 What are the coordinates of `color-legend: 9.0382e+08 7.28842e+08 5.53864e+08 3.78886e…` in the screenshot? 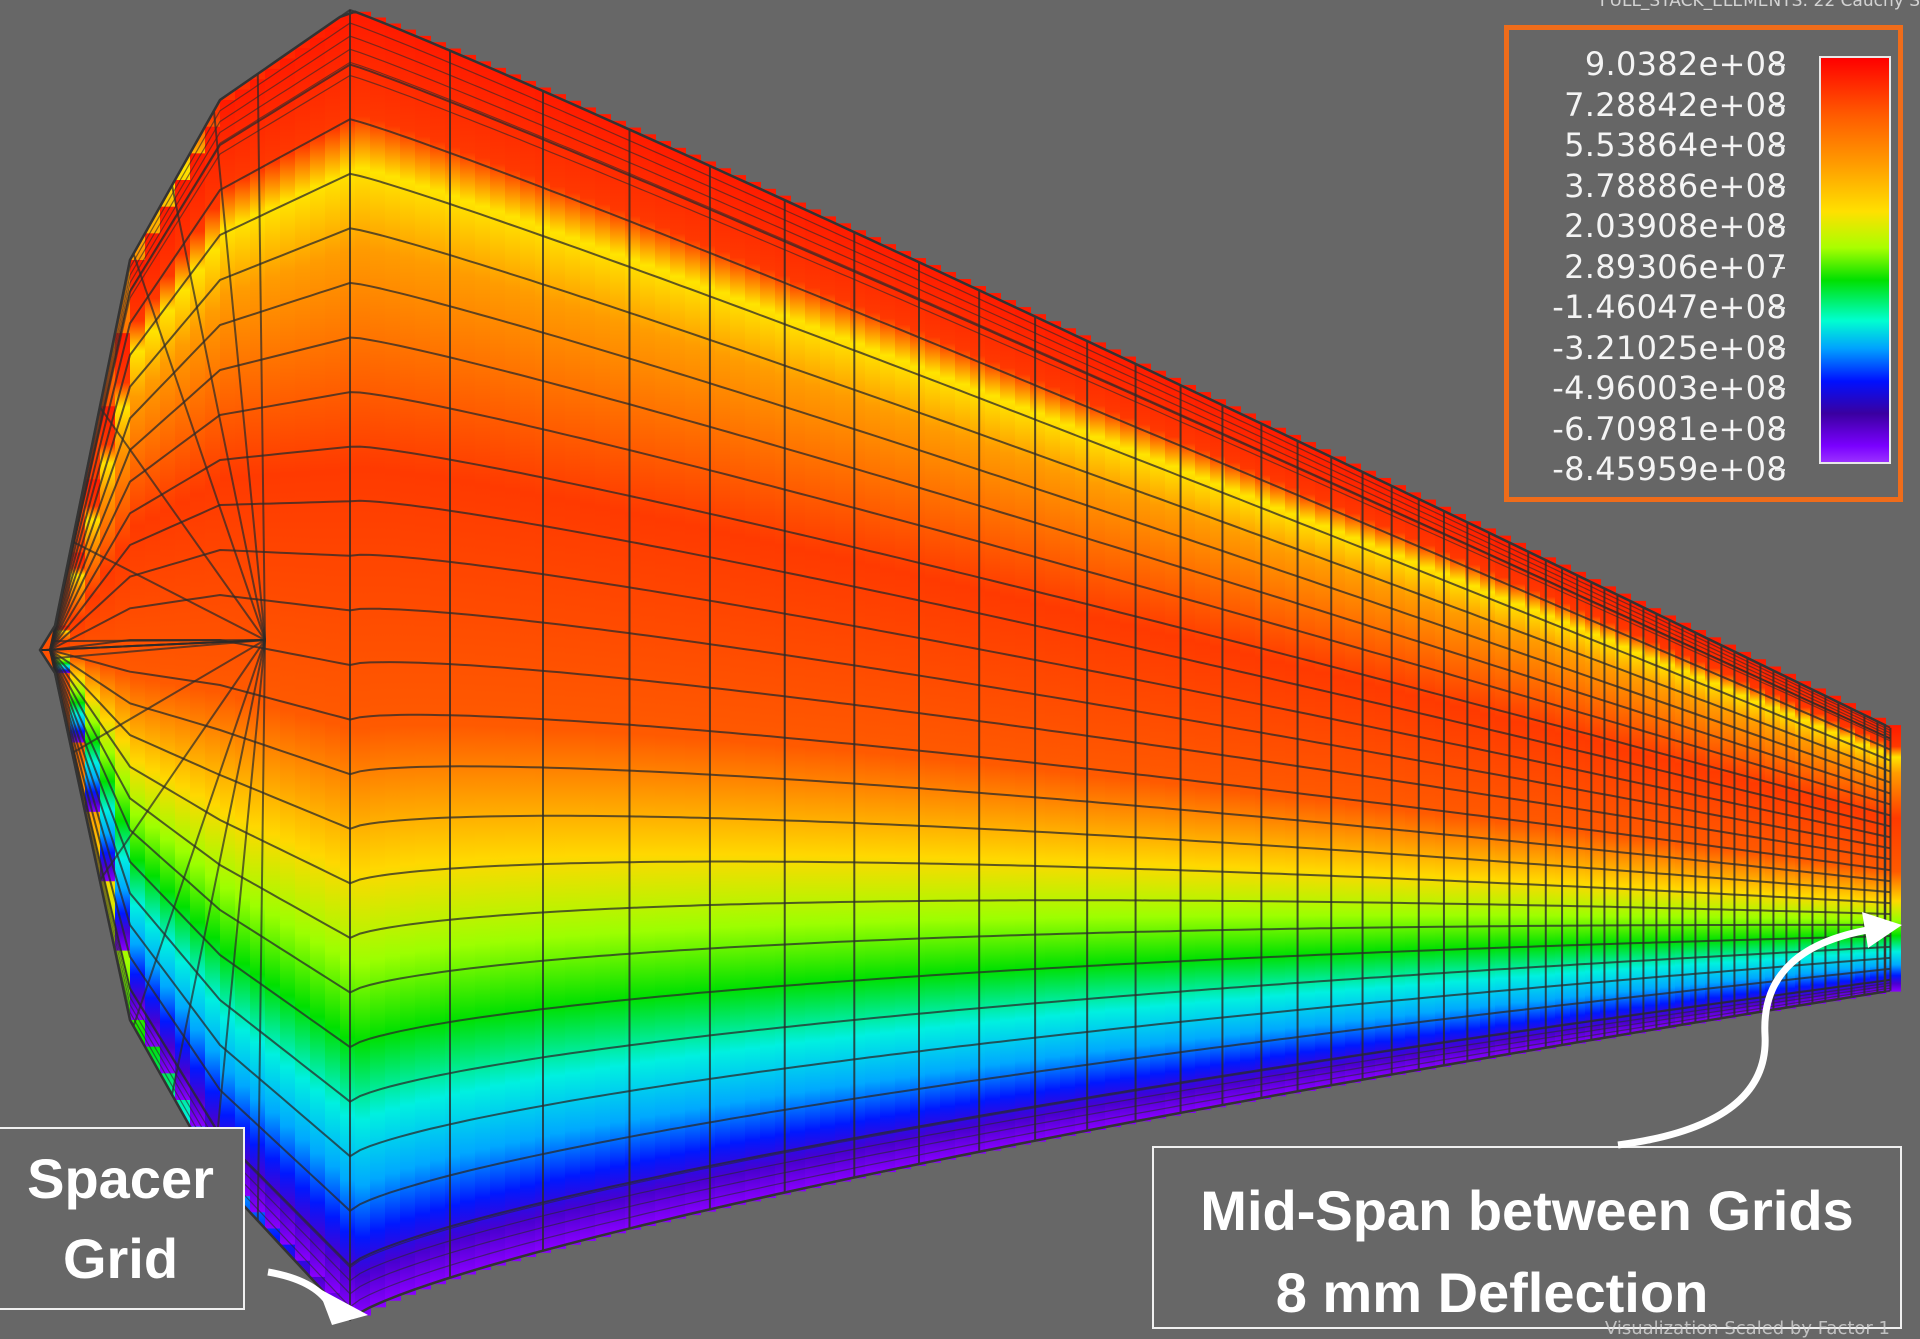 It's located at (1703, 263).